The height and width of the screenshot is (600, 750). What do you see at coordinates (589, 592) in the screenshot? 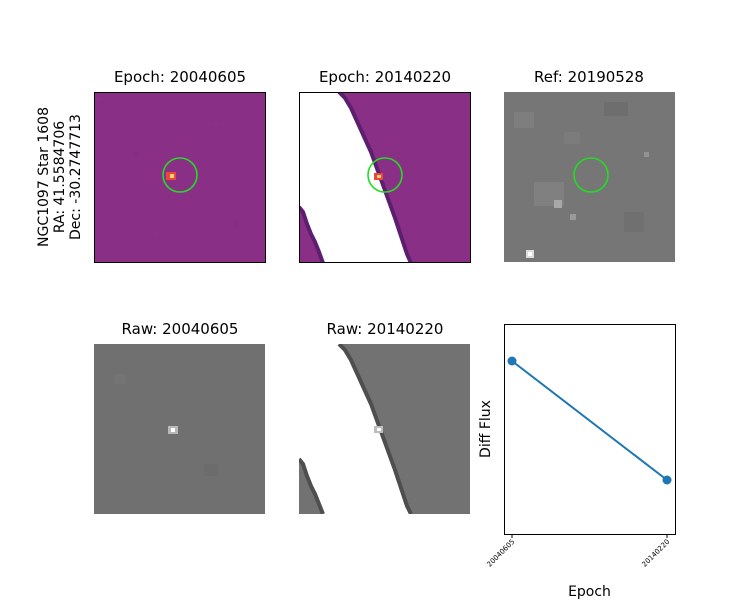
I see `x-axis-label: Epoch` at bounding box center [589, 592].